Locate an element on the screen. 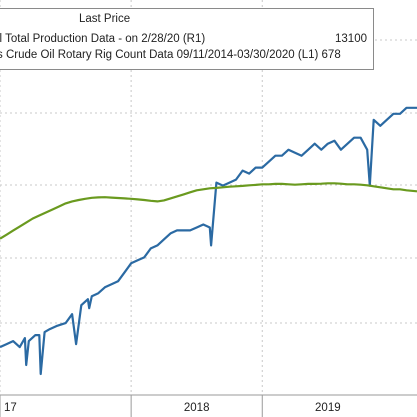 Image resolution: width=417 pixels, height=417 pixels. x-tick-label: 17 is located at coordinates (10, 408).